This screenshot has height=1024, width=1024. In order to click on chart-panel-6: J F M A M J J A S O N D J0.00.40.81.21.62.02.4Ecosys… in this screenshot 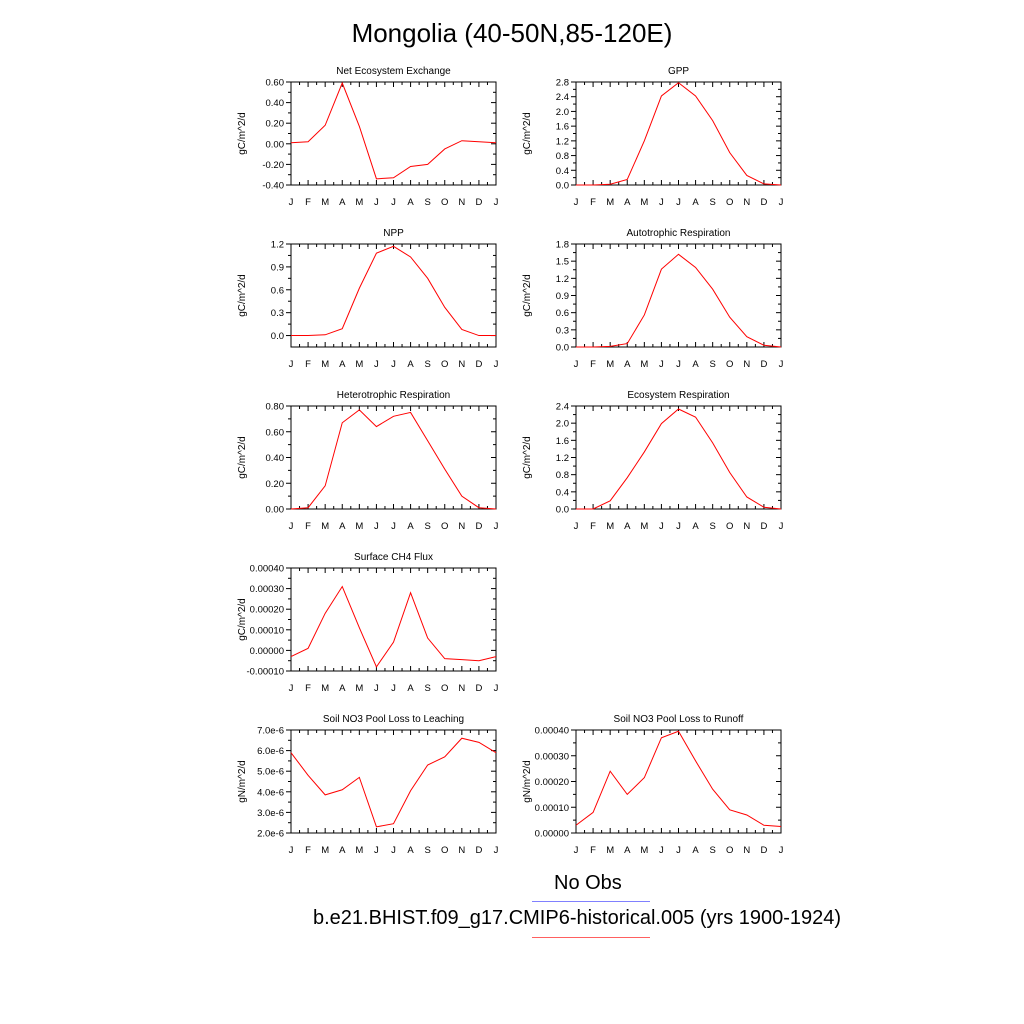, I will do `click(653, 461)`.